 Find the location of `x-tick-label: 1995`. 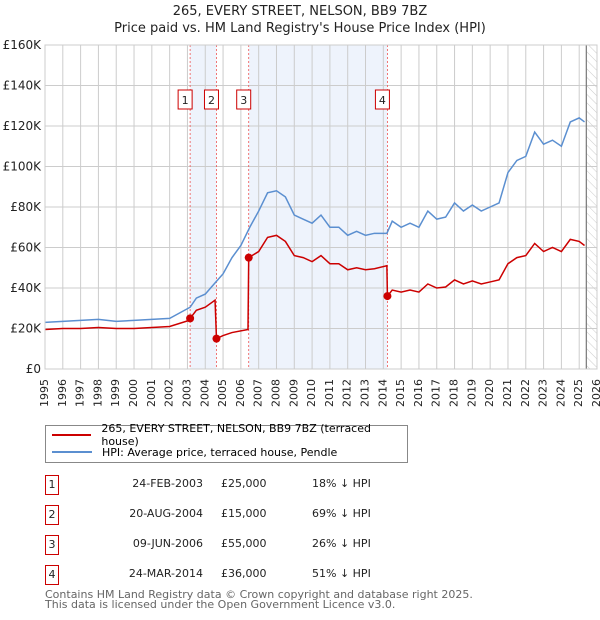

x-tick-label: 1995 is located at coordinates (44, 393).